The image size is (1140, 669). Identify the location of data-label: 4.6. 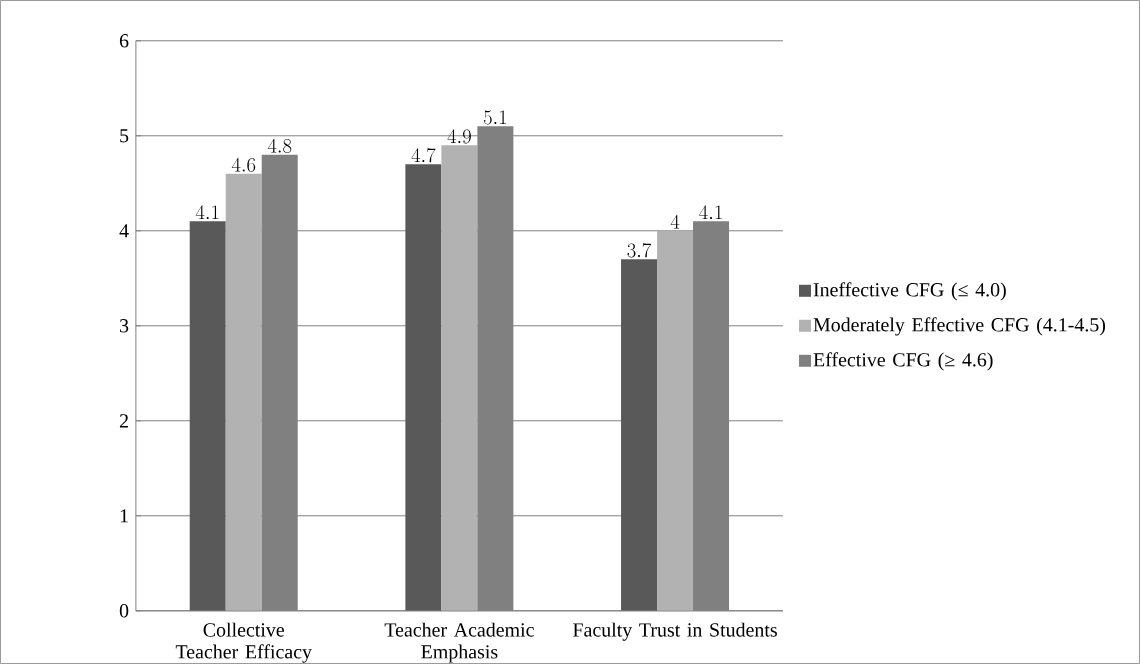
(243, 164).